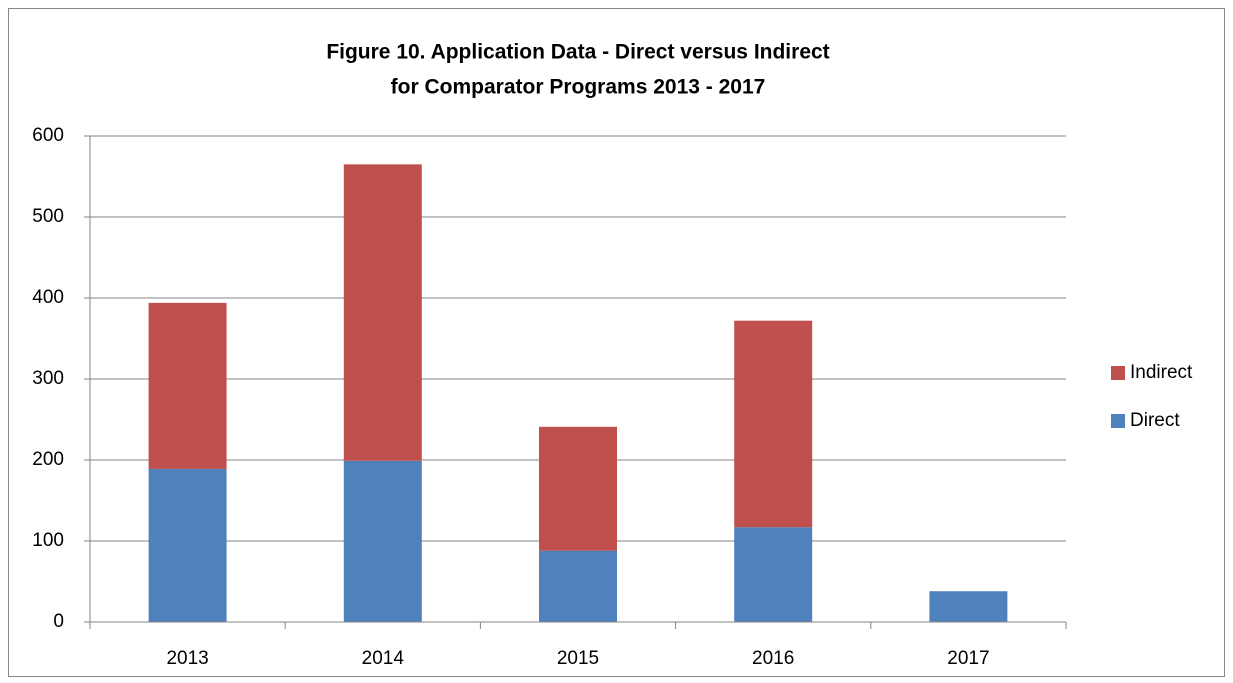 The image size is (1233, 683). What do you see at coordinates (48, 459) in the screenshot?
I see `y-tick-label: 200` at bounding box center [48, 459].